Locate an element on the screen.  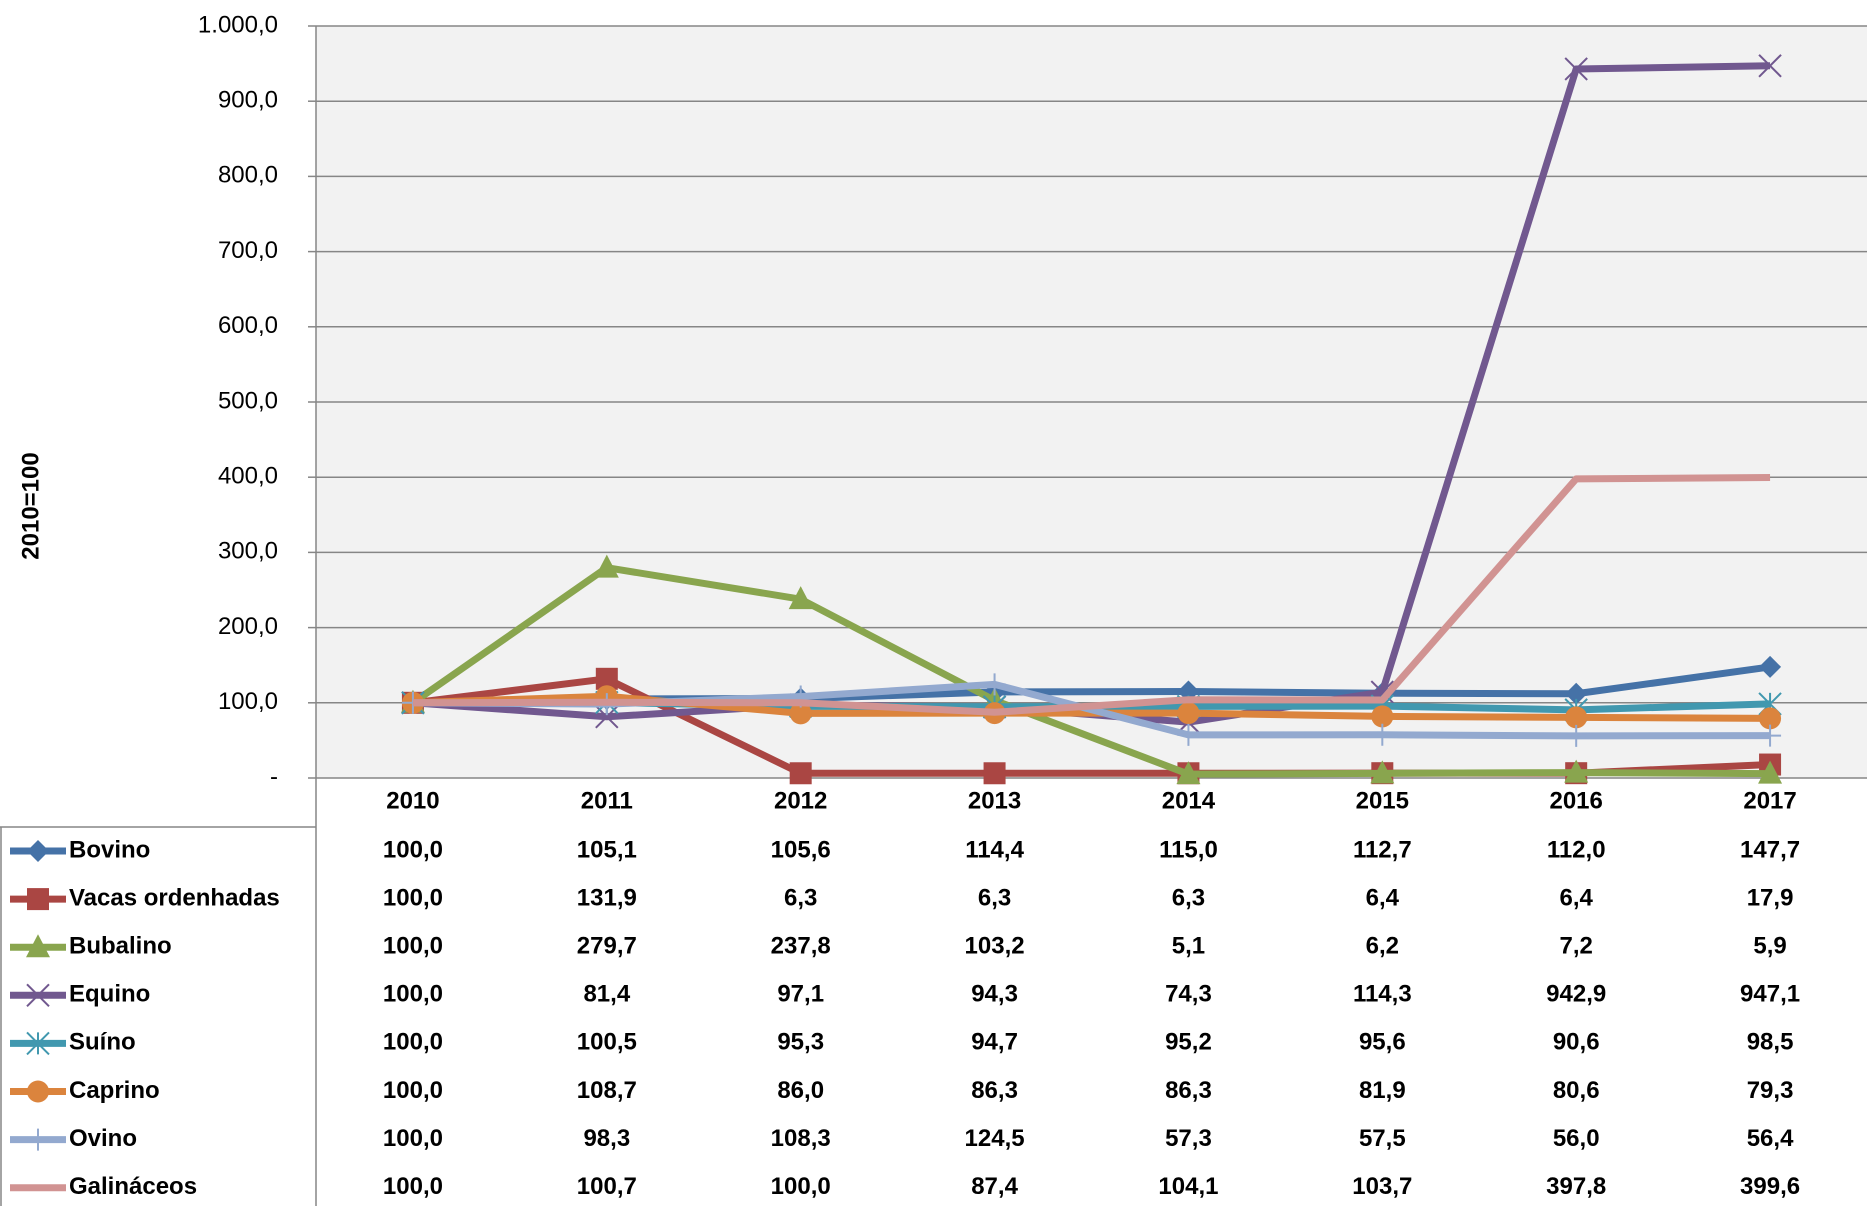
y-tick-label: 700,0 is located at coordinates (248, 250).